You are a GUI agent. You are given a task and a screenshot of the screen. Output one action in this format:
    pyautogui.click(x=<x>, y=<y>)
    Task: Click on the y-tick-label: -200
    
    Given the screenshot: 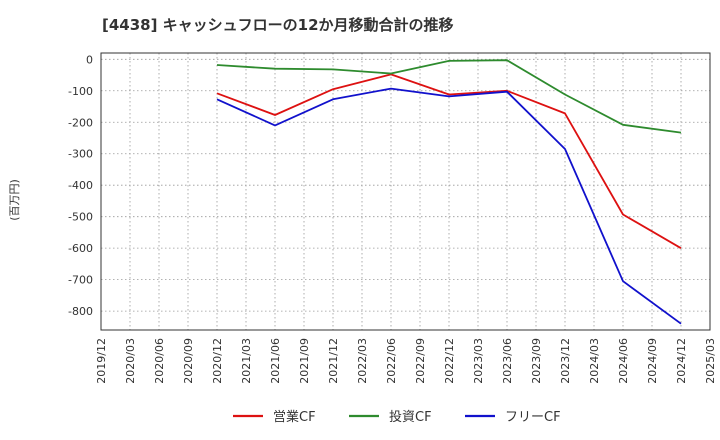 What is the action you would take?
    pyautogui.click(x=80, y=122)
    